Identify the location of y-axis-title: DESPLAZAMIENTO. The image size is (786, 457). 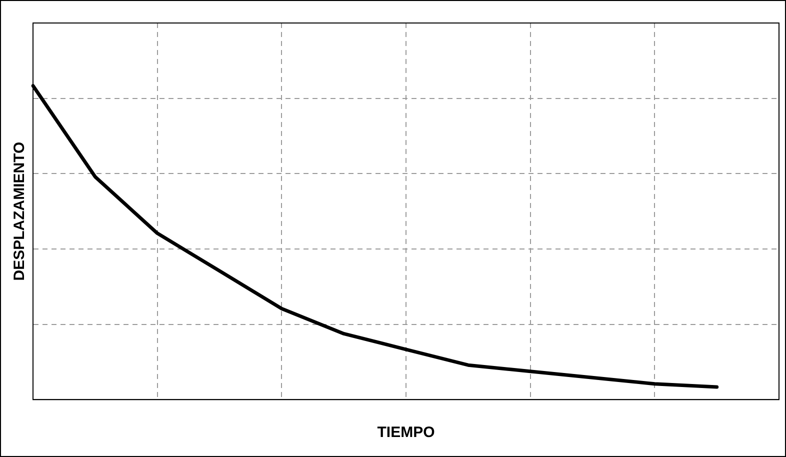
(19, 211).